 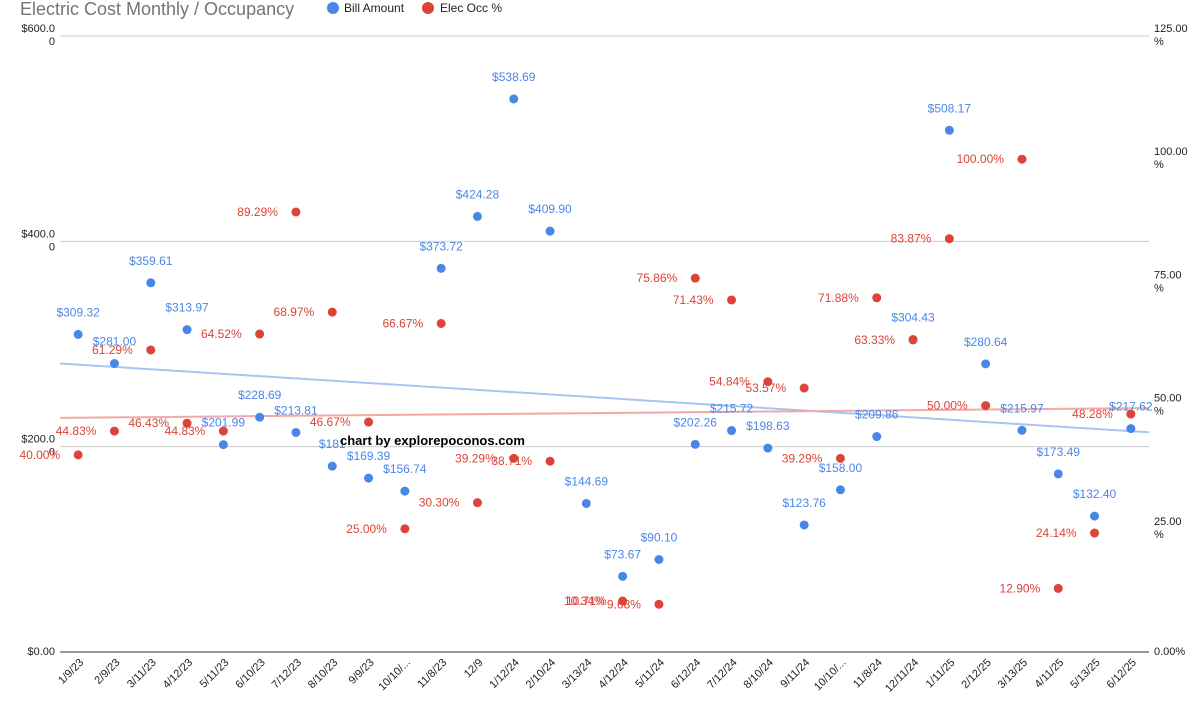 What do you see at coordinates (941, 674) in the screenshot?
I see `x-tick-label: 1/11/25` at bounding box center [941, 674].